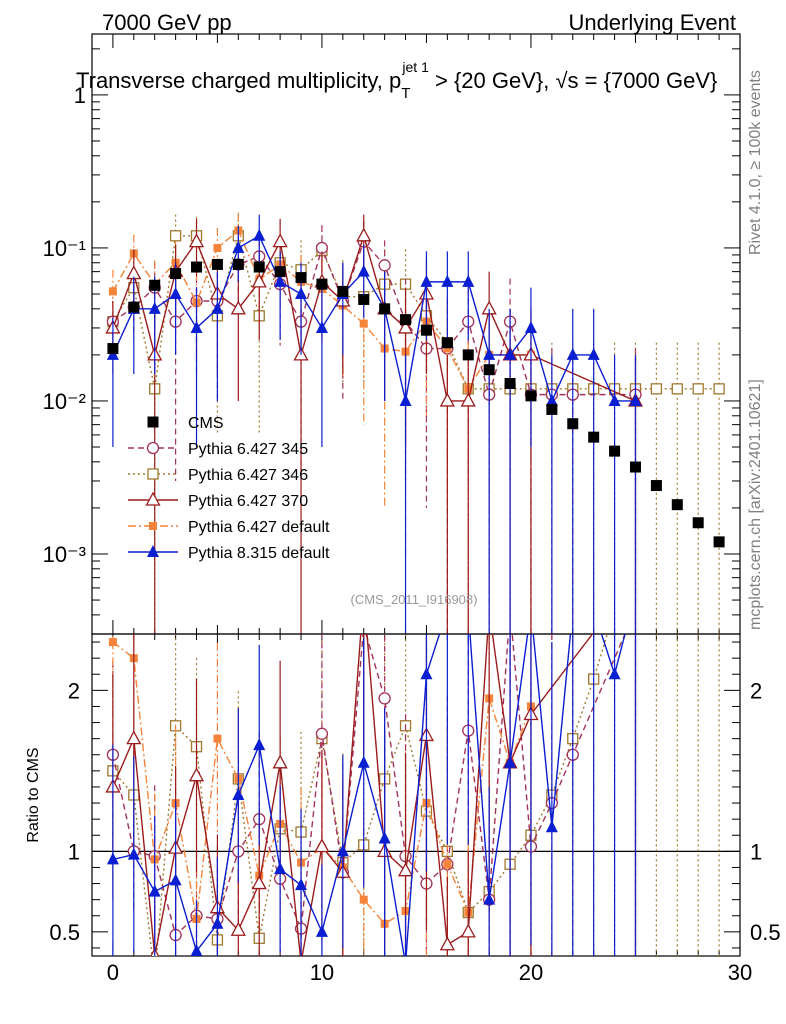  What do you see at coordinates (652, 22) in the screenshot?
I see `header-right: Underlying Event` at bounding box center [652, 22].